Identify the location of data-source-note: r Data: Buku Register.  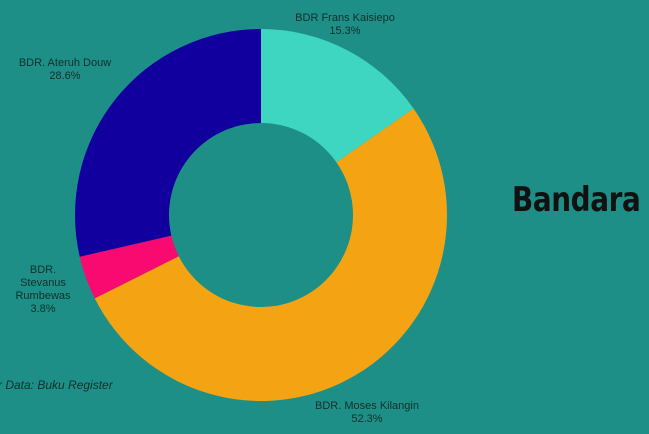
(56, 385).